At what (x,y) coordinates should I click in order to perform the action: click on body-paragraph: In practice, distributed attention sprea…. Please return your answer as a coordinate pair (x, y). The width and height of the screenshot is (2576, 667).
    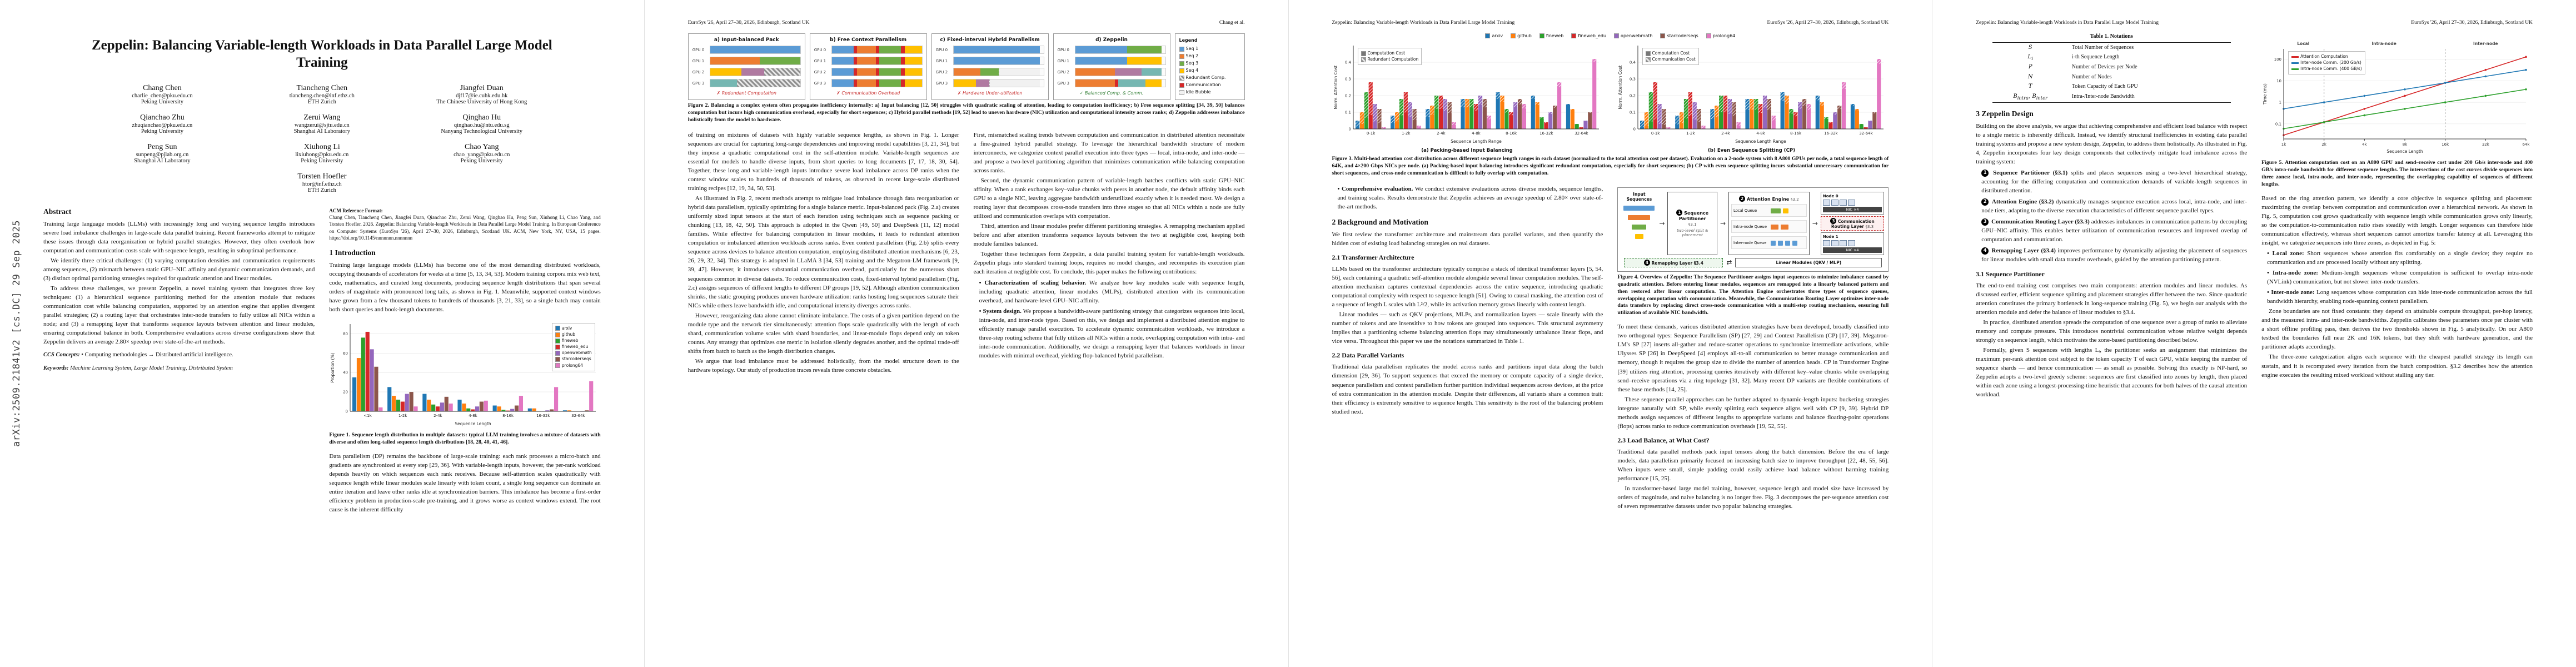
    Looking at the image, I should click on (2112, 331).